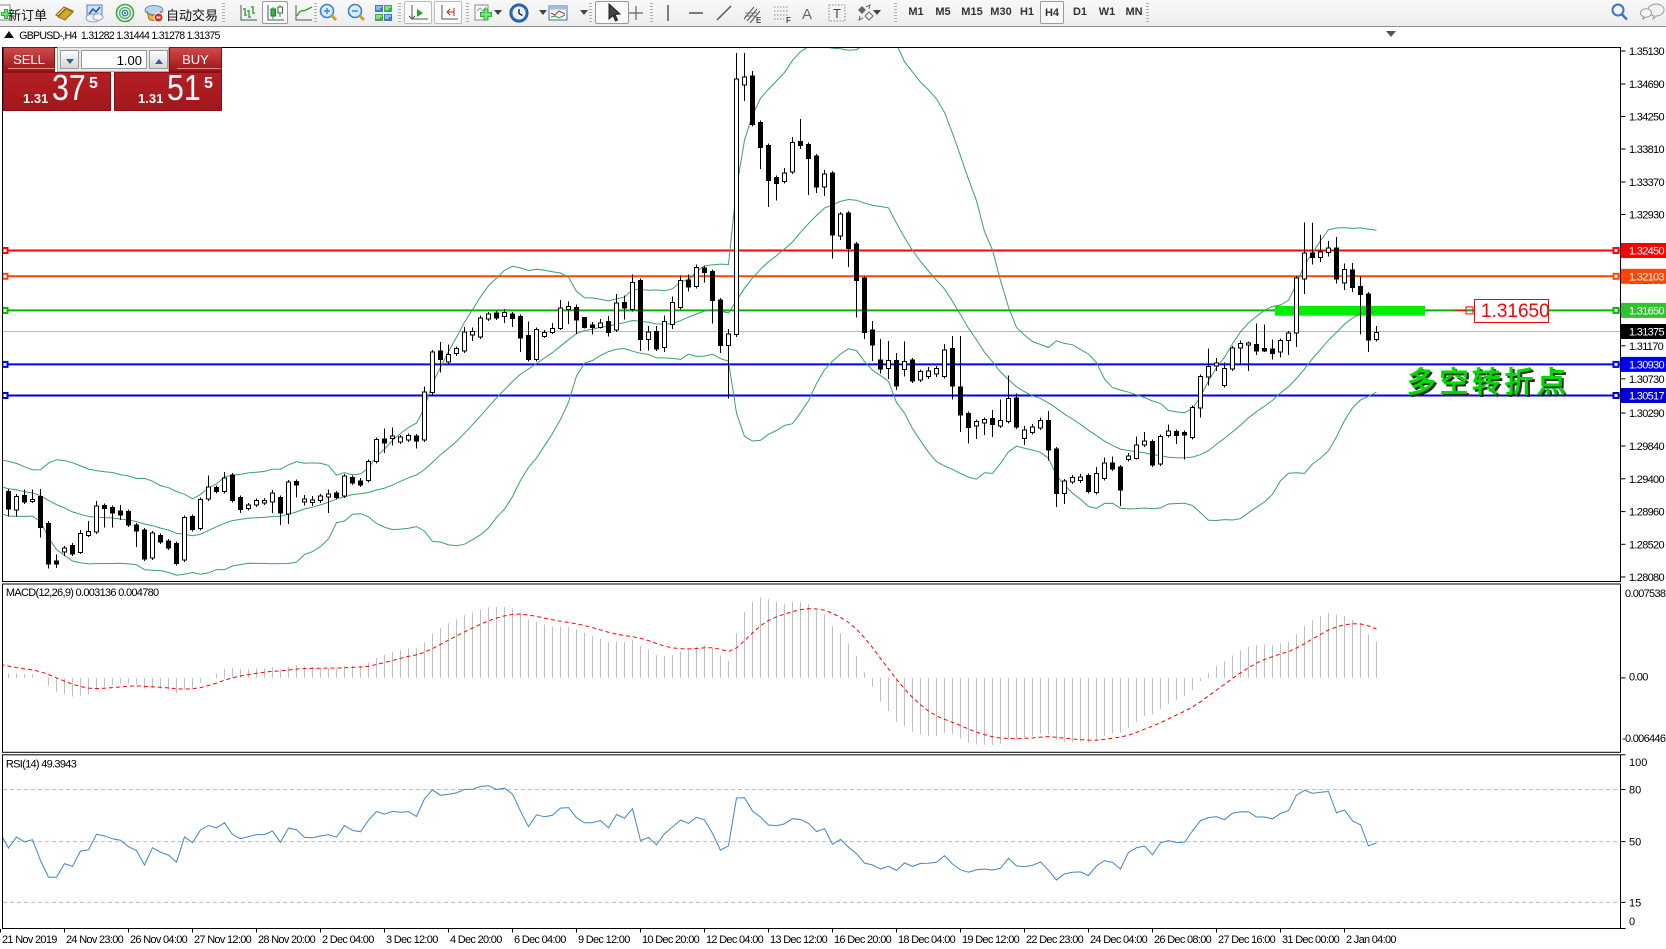 The image size is (1666, 949). What do you see at coordinates (991, 940) in the screenshot?
I see `svg-text: 19 Dec 12:00` at bounding box center [991, 940].